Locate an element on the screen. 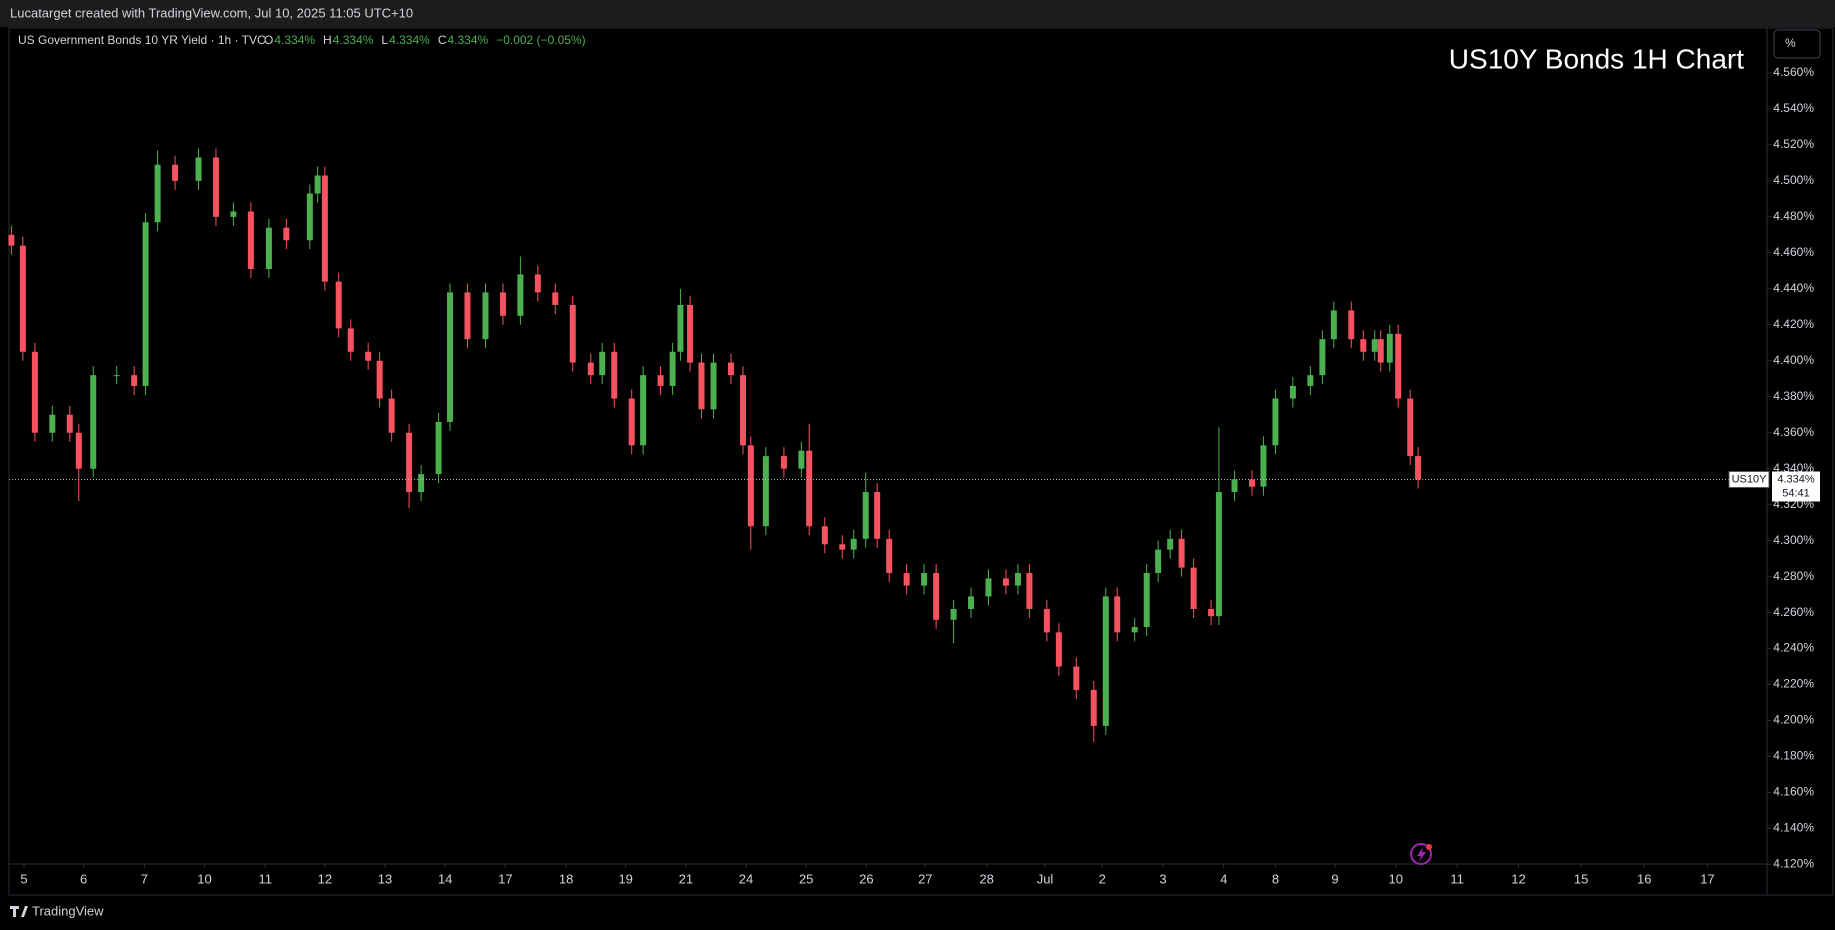 This screenshot has height=930, width=1835. legend-change: −0.002 (−0.05%) is located at coordinates (540, 40).